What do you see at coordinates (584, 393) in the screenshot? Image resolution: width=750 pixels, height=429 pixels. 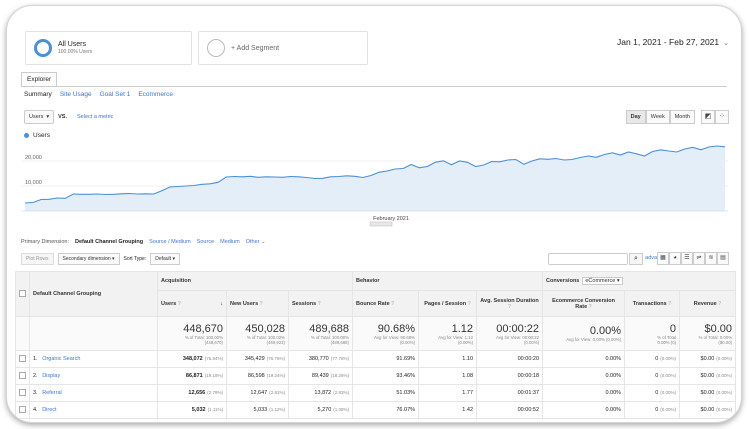 I see `row-conversion-rate: 0.00%` at bounding box center [584, 393].